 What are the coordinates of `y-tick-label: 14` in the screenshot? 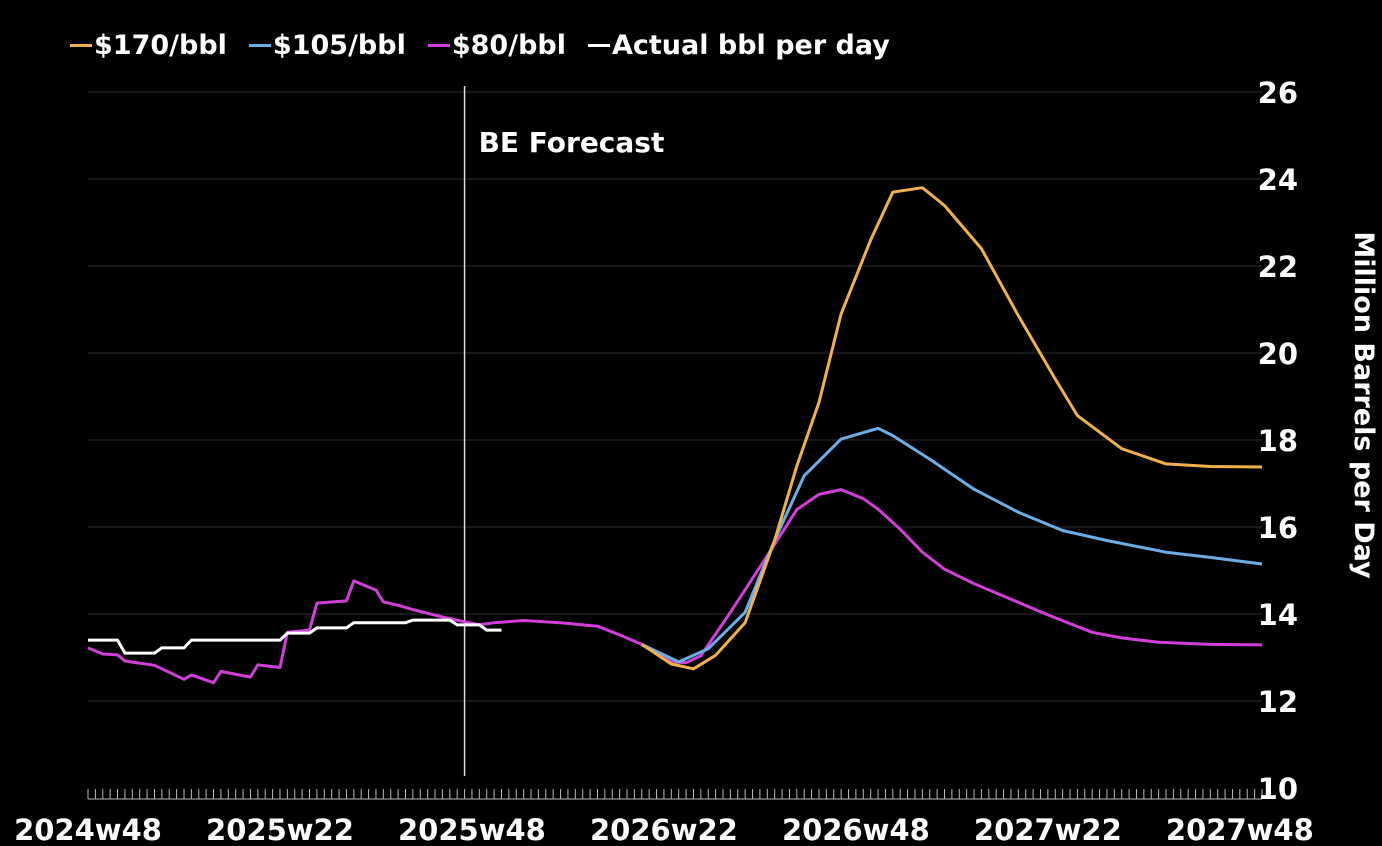 It's located at (1278, 615).